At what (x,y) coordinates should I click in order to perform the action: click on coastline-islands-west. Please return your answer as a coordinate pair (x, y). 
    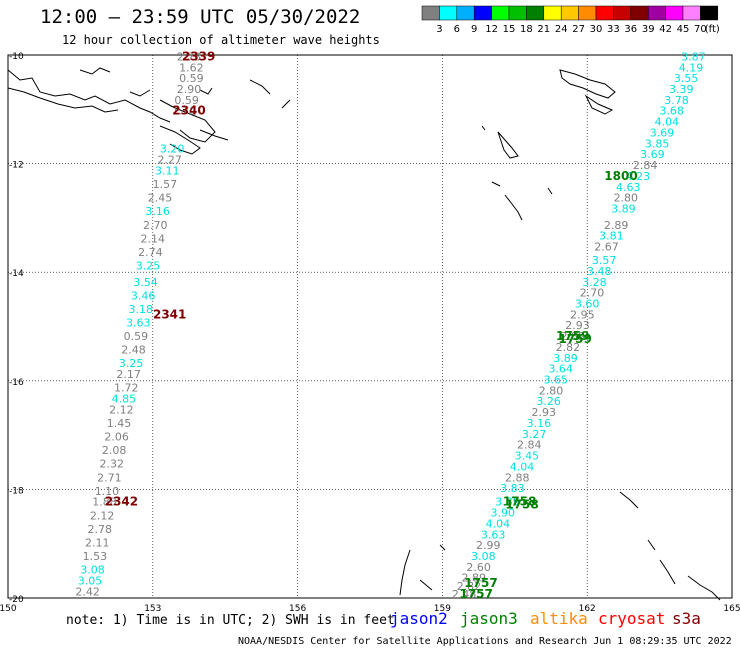
    Looking at the image, I should click on (147, 105).